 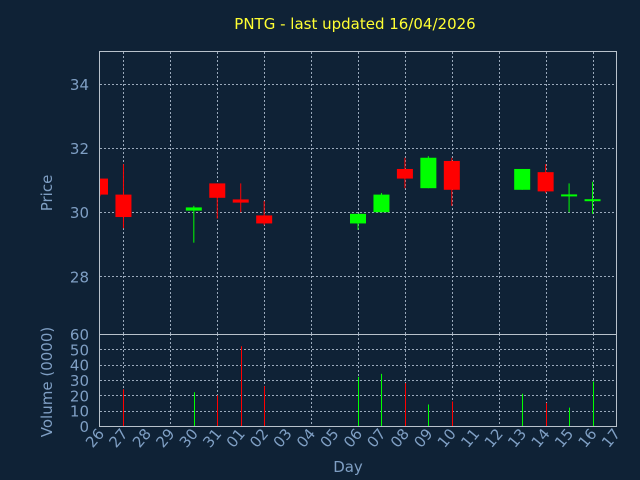 I want to click on day-tick-label: 11, so click(x=470, y=438).